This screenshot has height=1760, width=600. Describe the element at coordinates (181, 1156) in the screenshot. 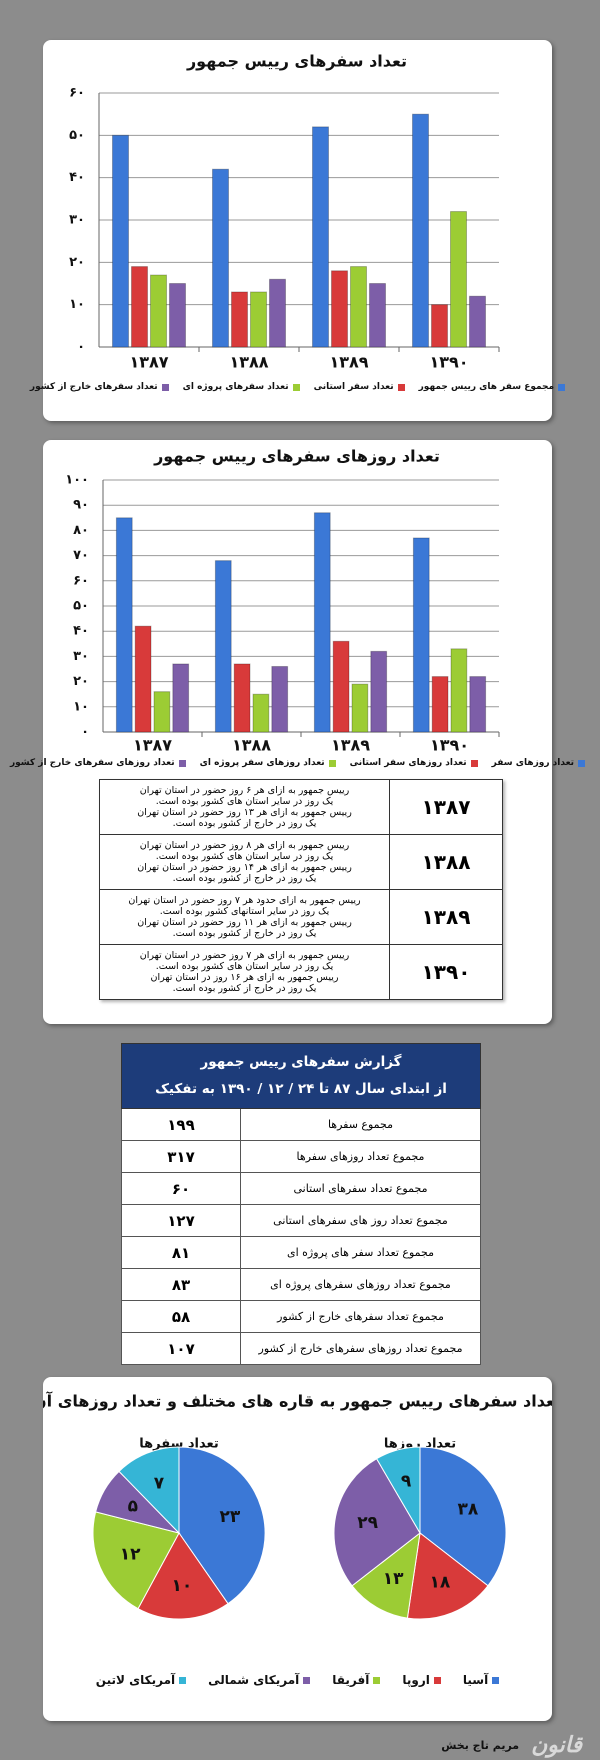

I see `summary-value: ۳۱۷` at that location.